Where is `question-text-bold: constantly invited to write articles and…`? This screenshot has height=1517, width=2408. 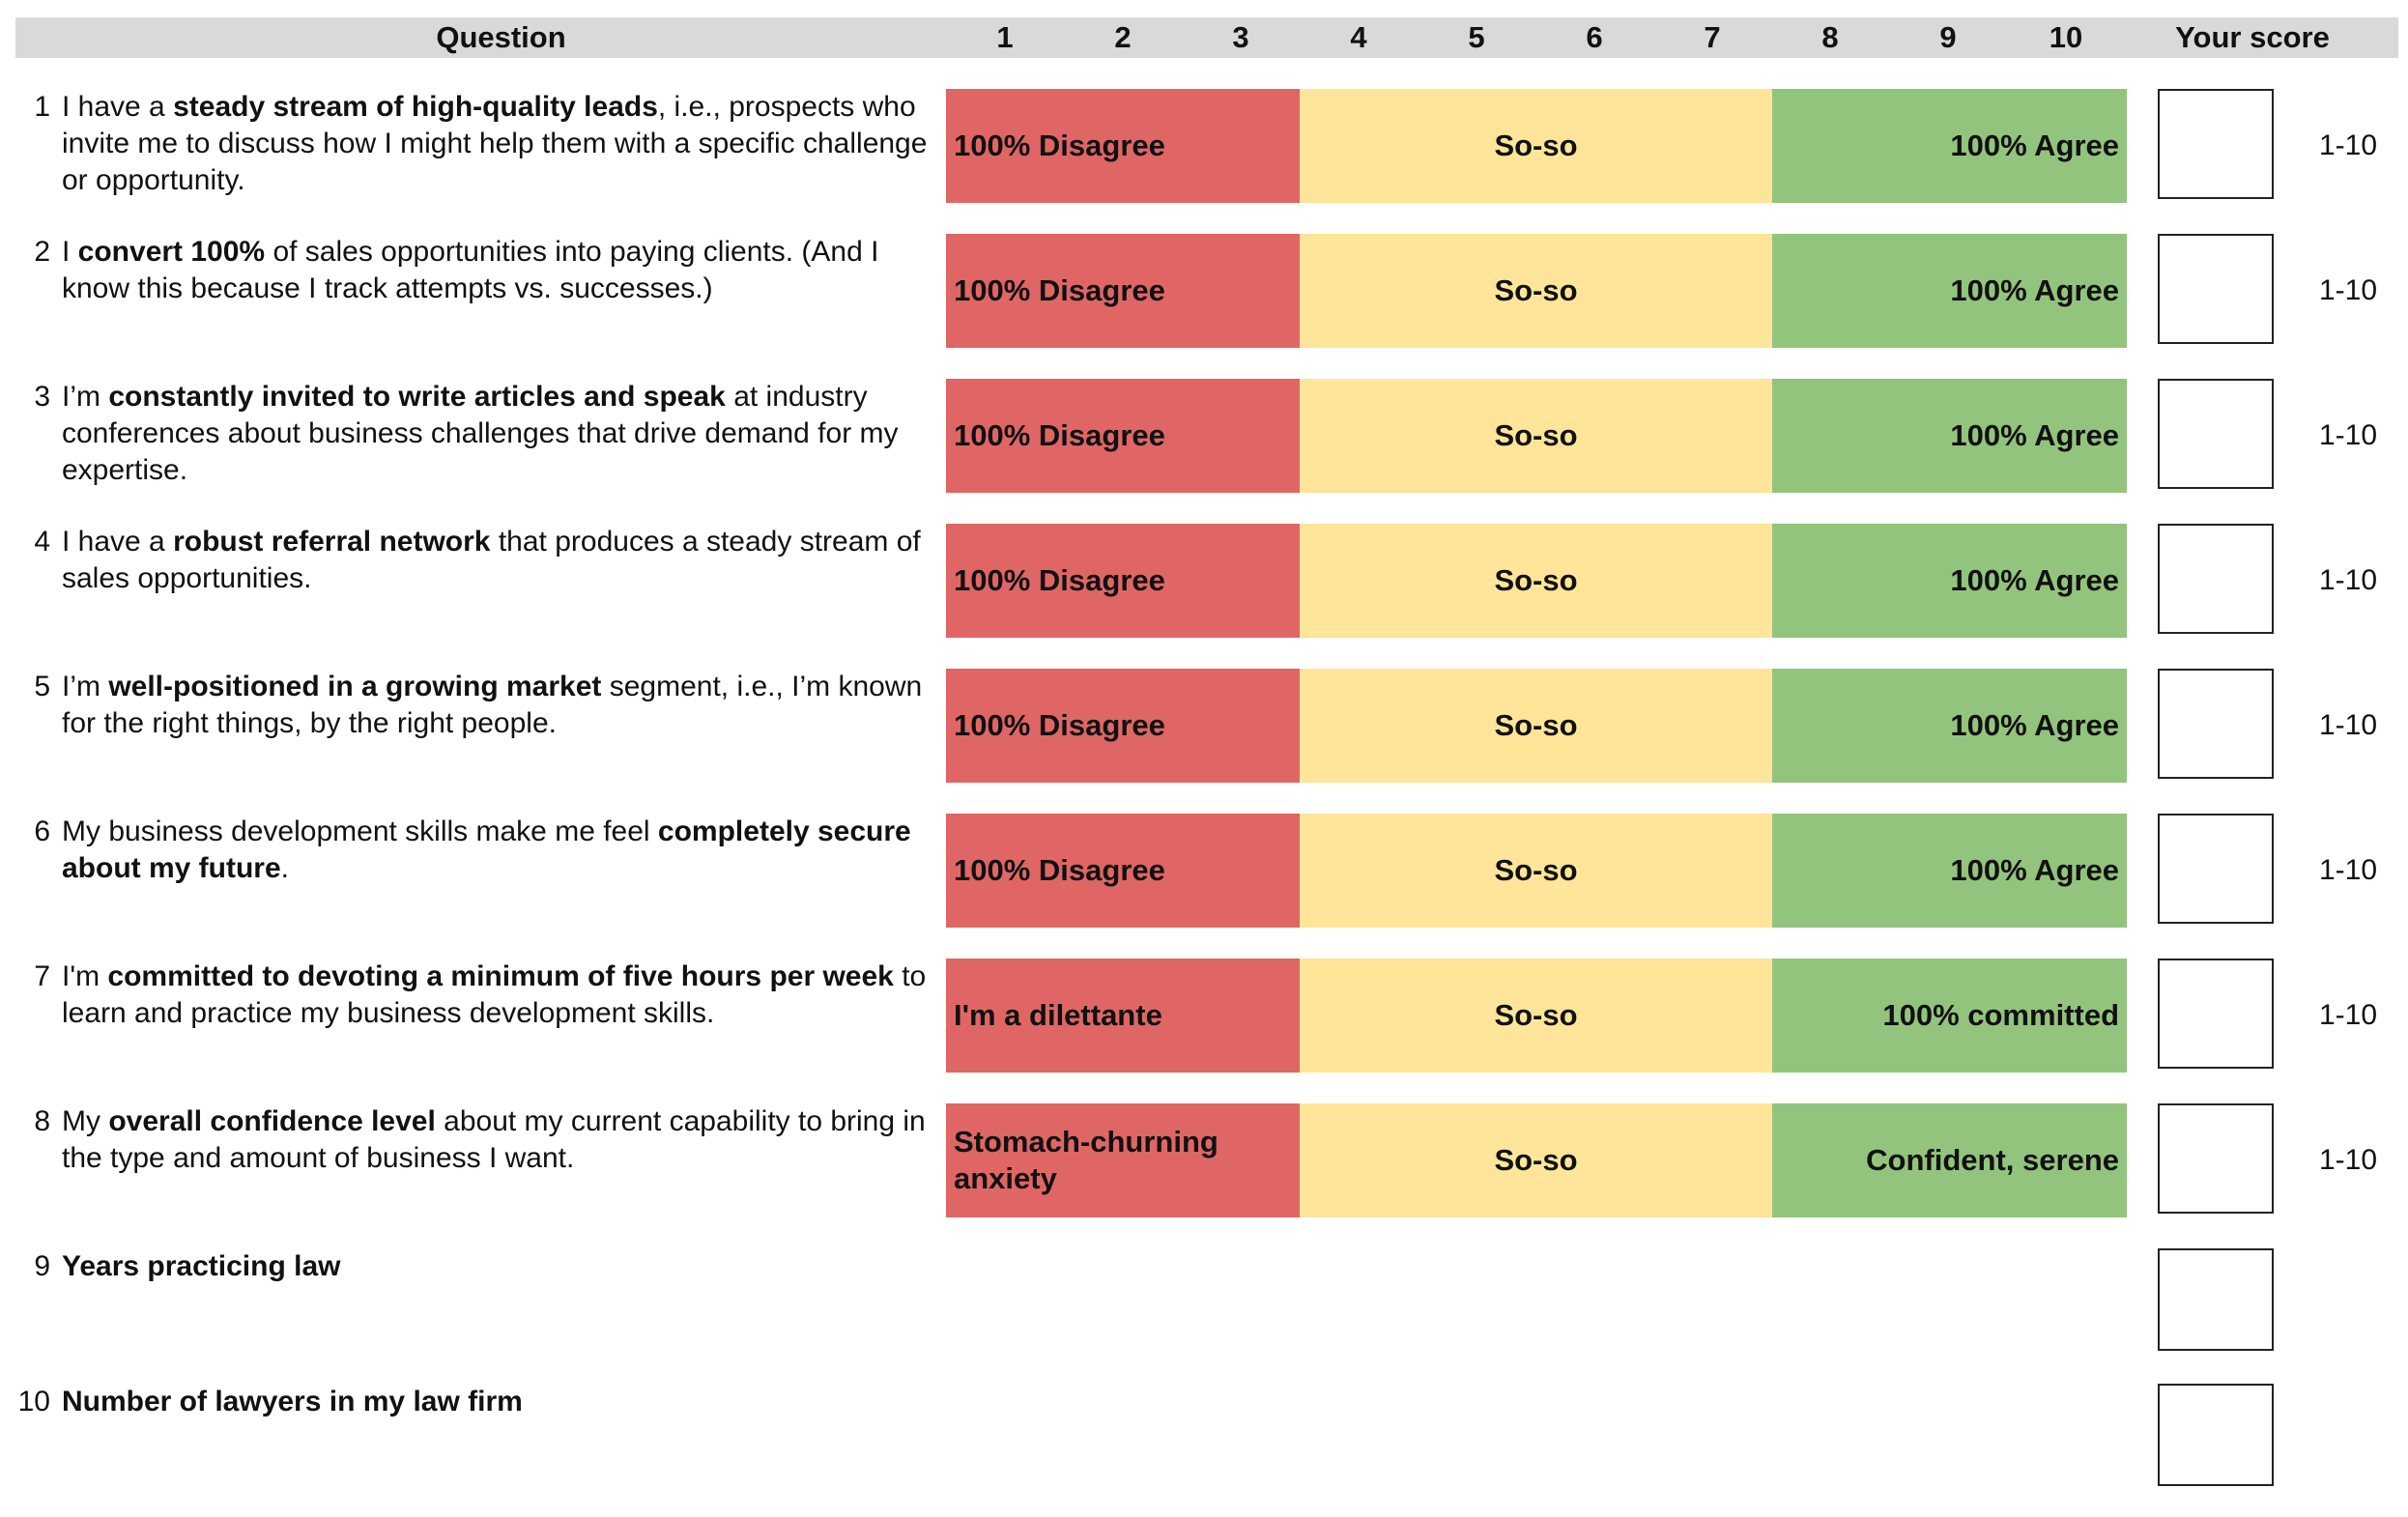 question-text-bold: constantly invited to write articles and… is located at coordinates (417, 397).